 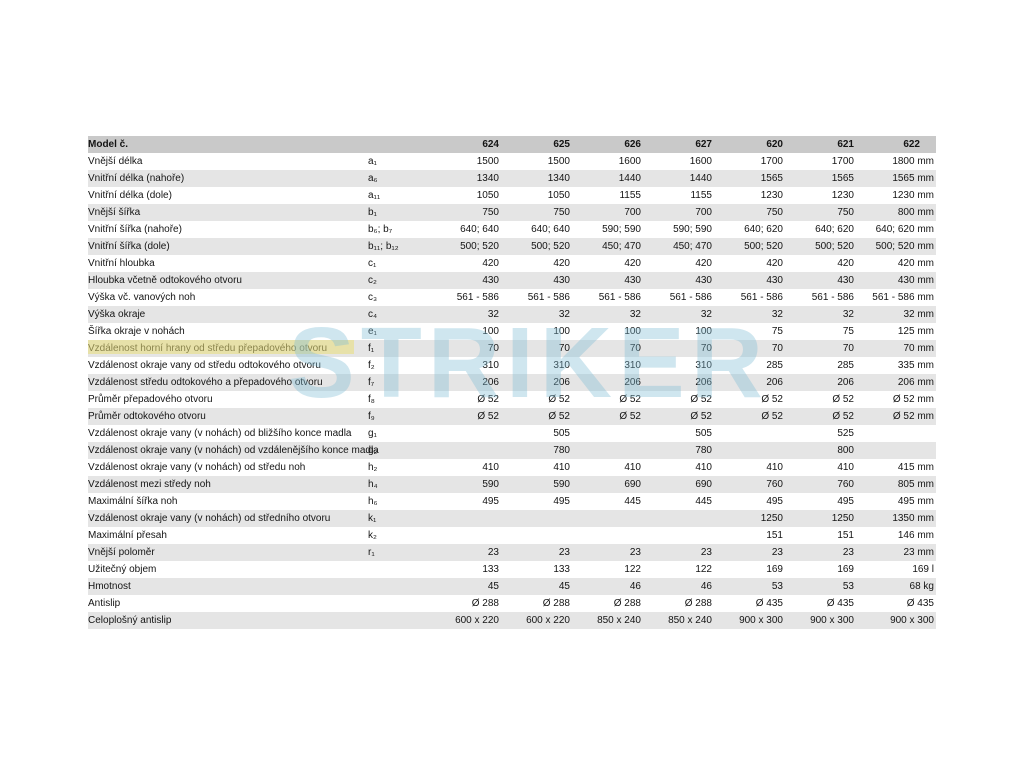 What do you see at coordinates (534, 586) in the screenshot?
I see `row-value: 45` at bounding box center [534, 586].